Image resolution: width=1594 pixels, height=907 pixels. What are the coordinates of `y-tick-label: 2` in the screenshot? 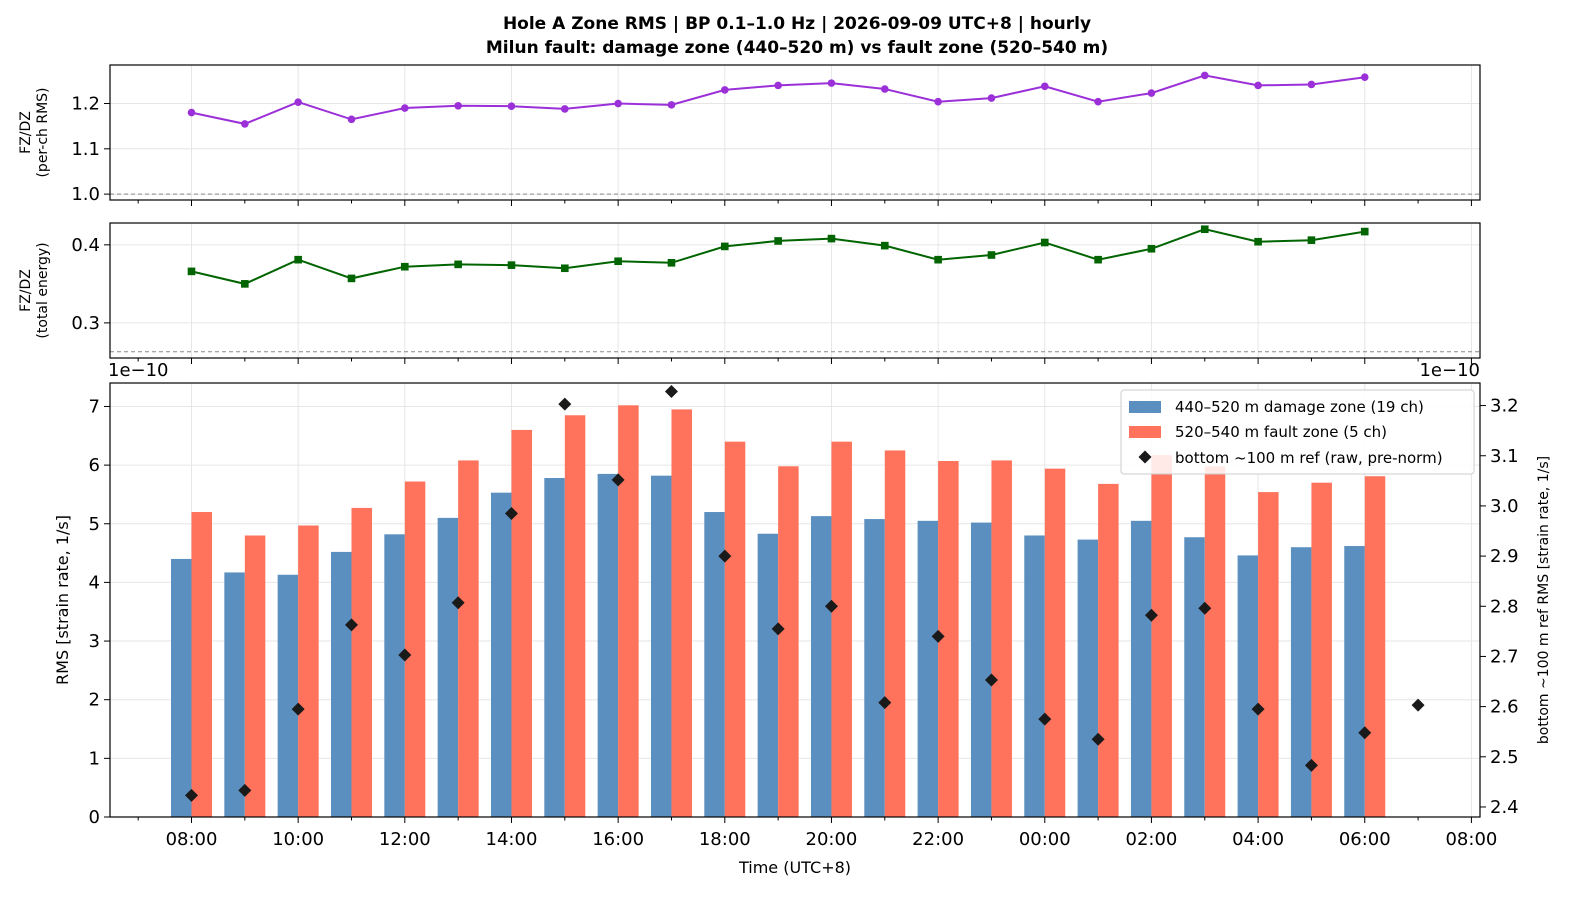 It's located at (94, 700).